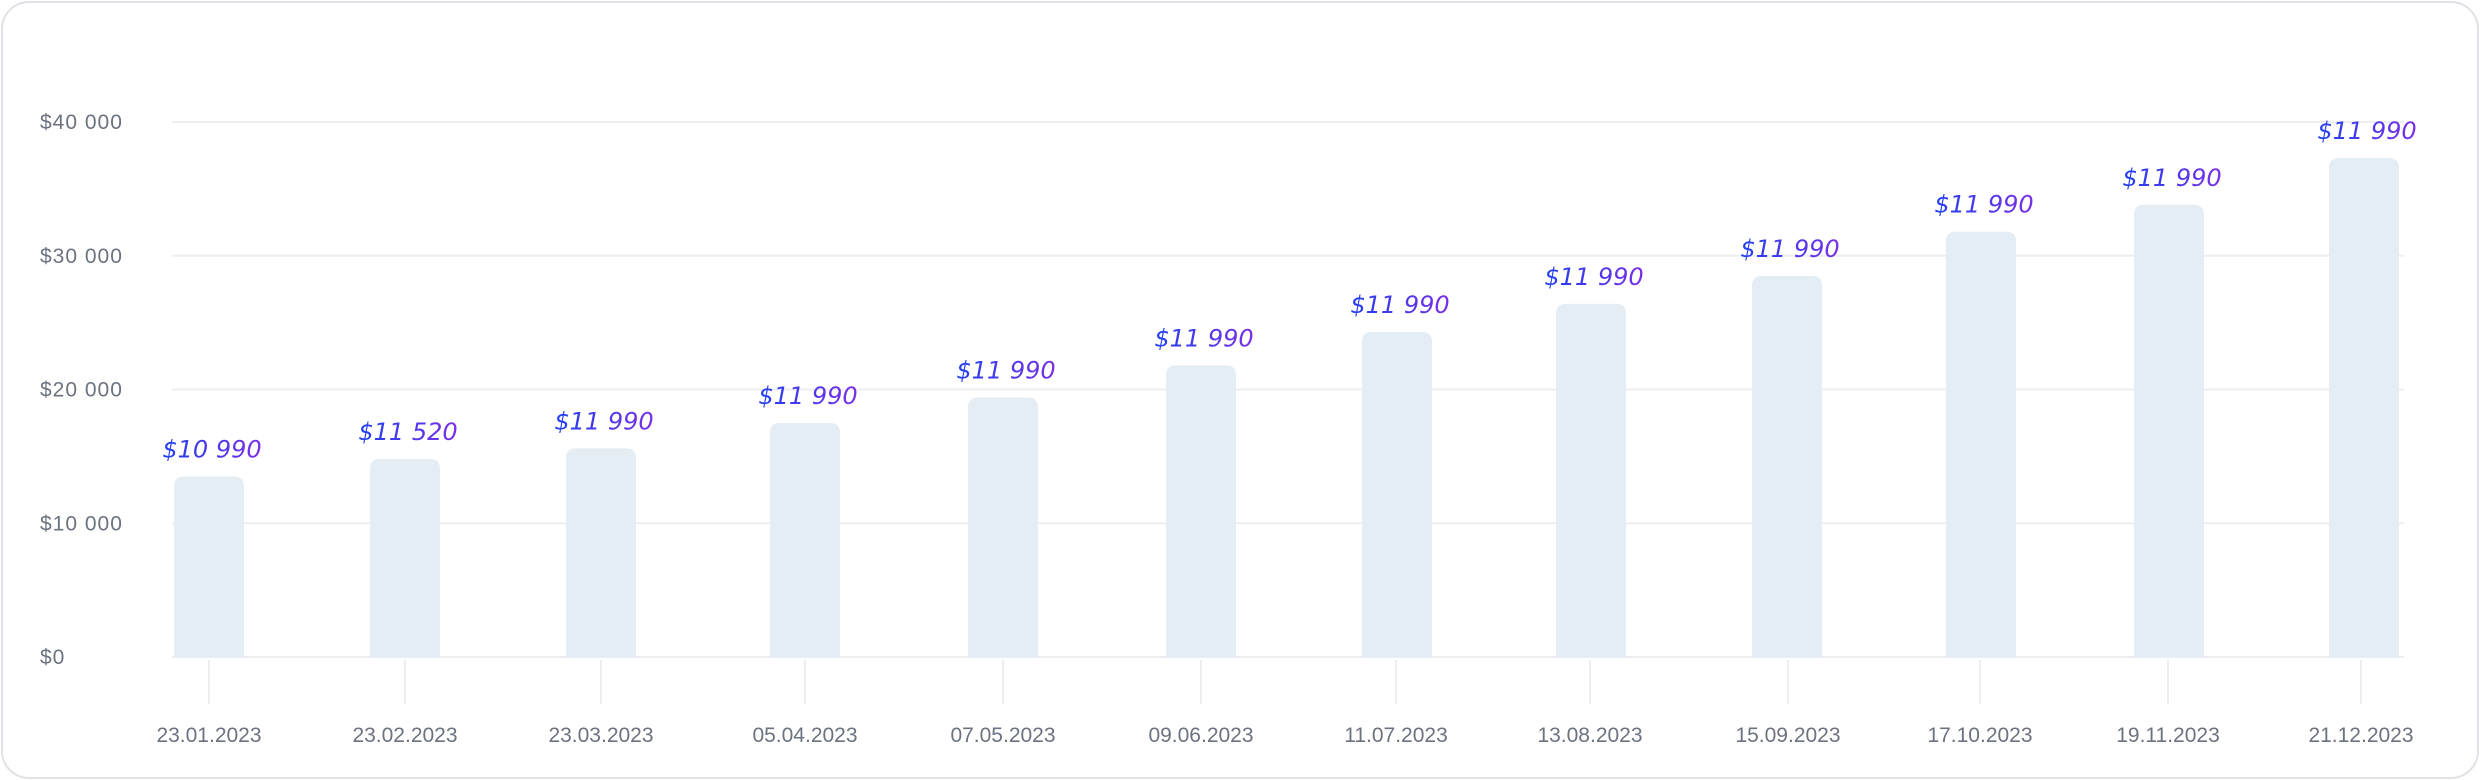 This screenshot has width=2480, height=780. What do you see at coordinates (81, 256) in the screenshot?
I see `y-tick-label: $30 000` at bounding box center [81, 256].